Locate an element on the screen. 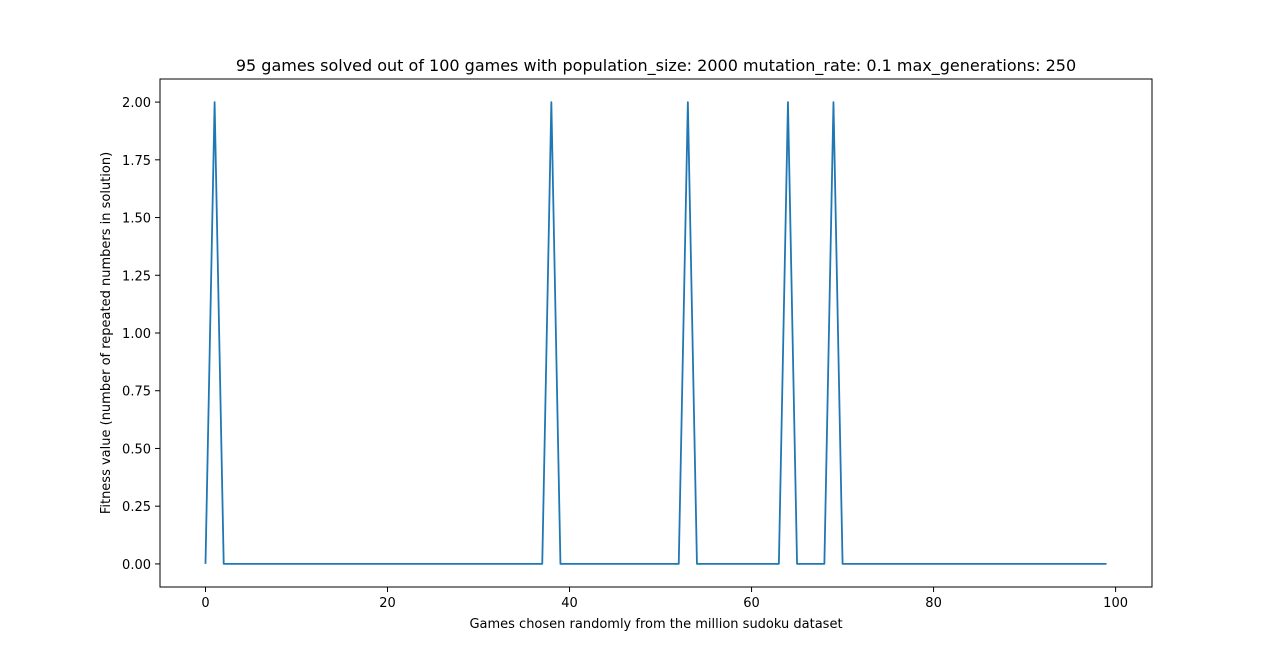 This screenshot has width=1280, height=660. x-axis-ticks: 0 20 40 60 80 100 is located at coordinates (664, 599).